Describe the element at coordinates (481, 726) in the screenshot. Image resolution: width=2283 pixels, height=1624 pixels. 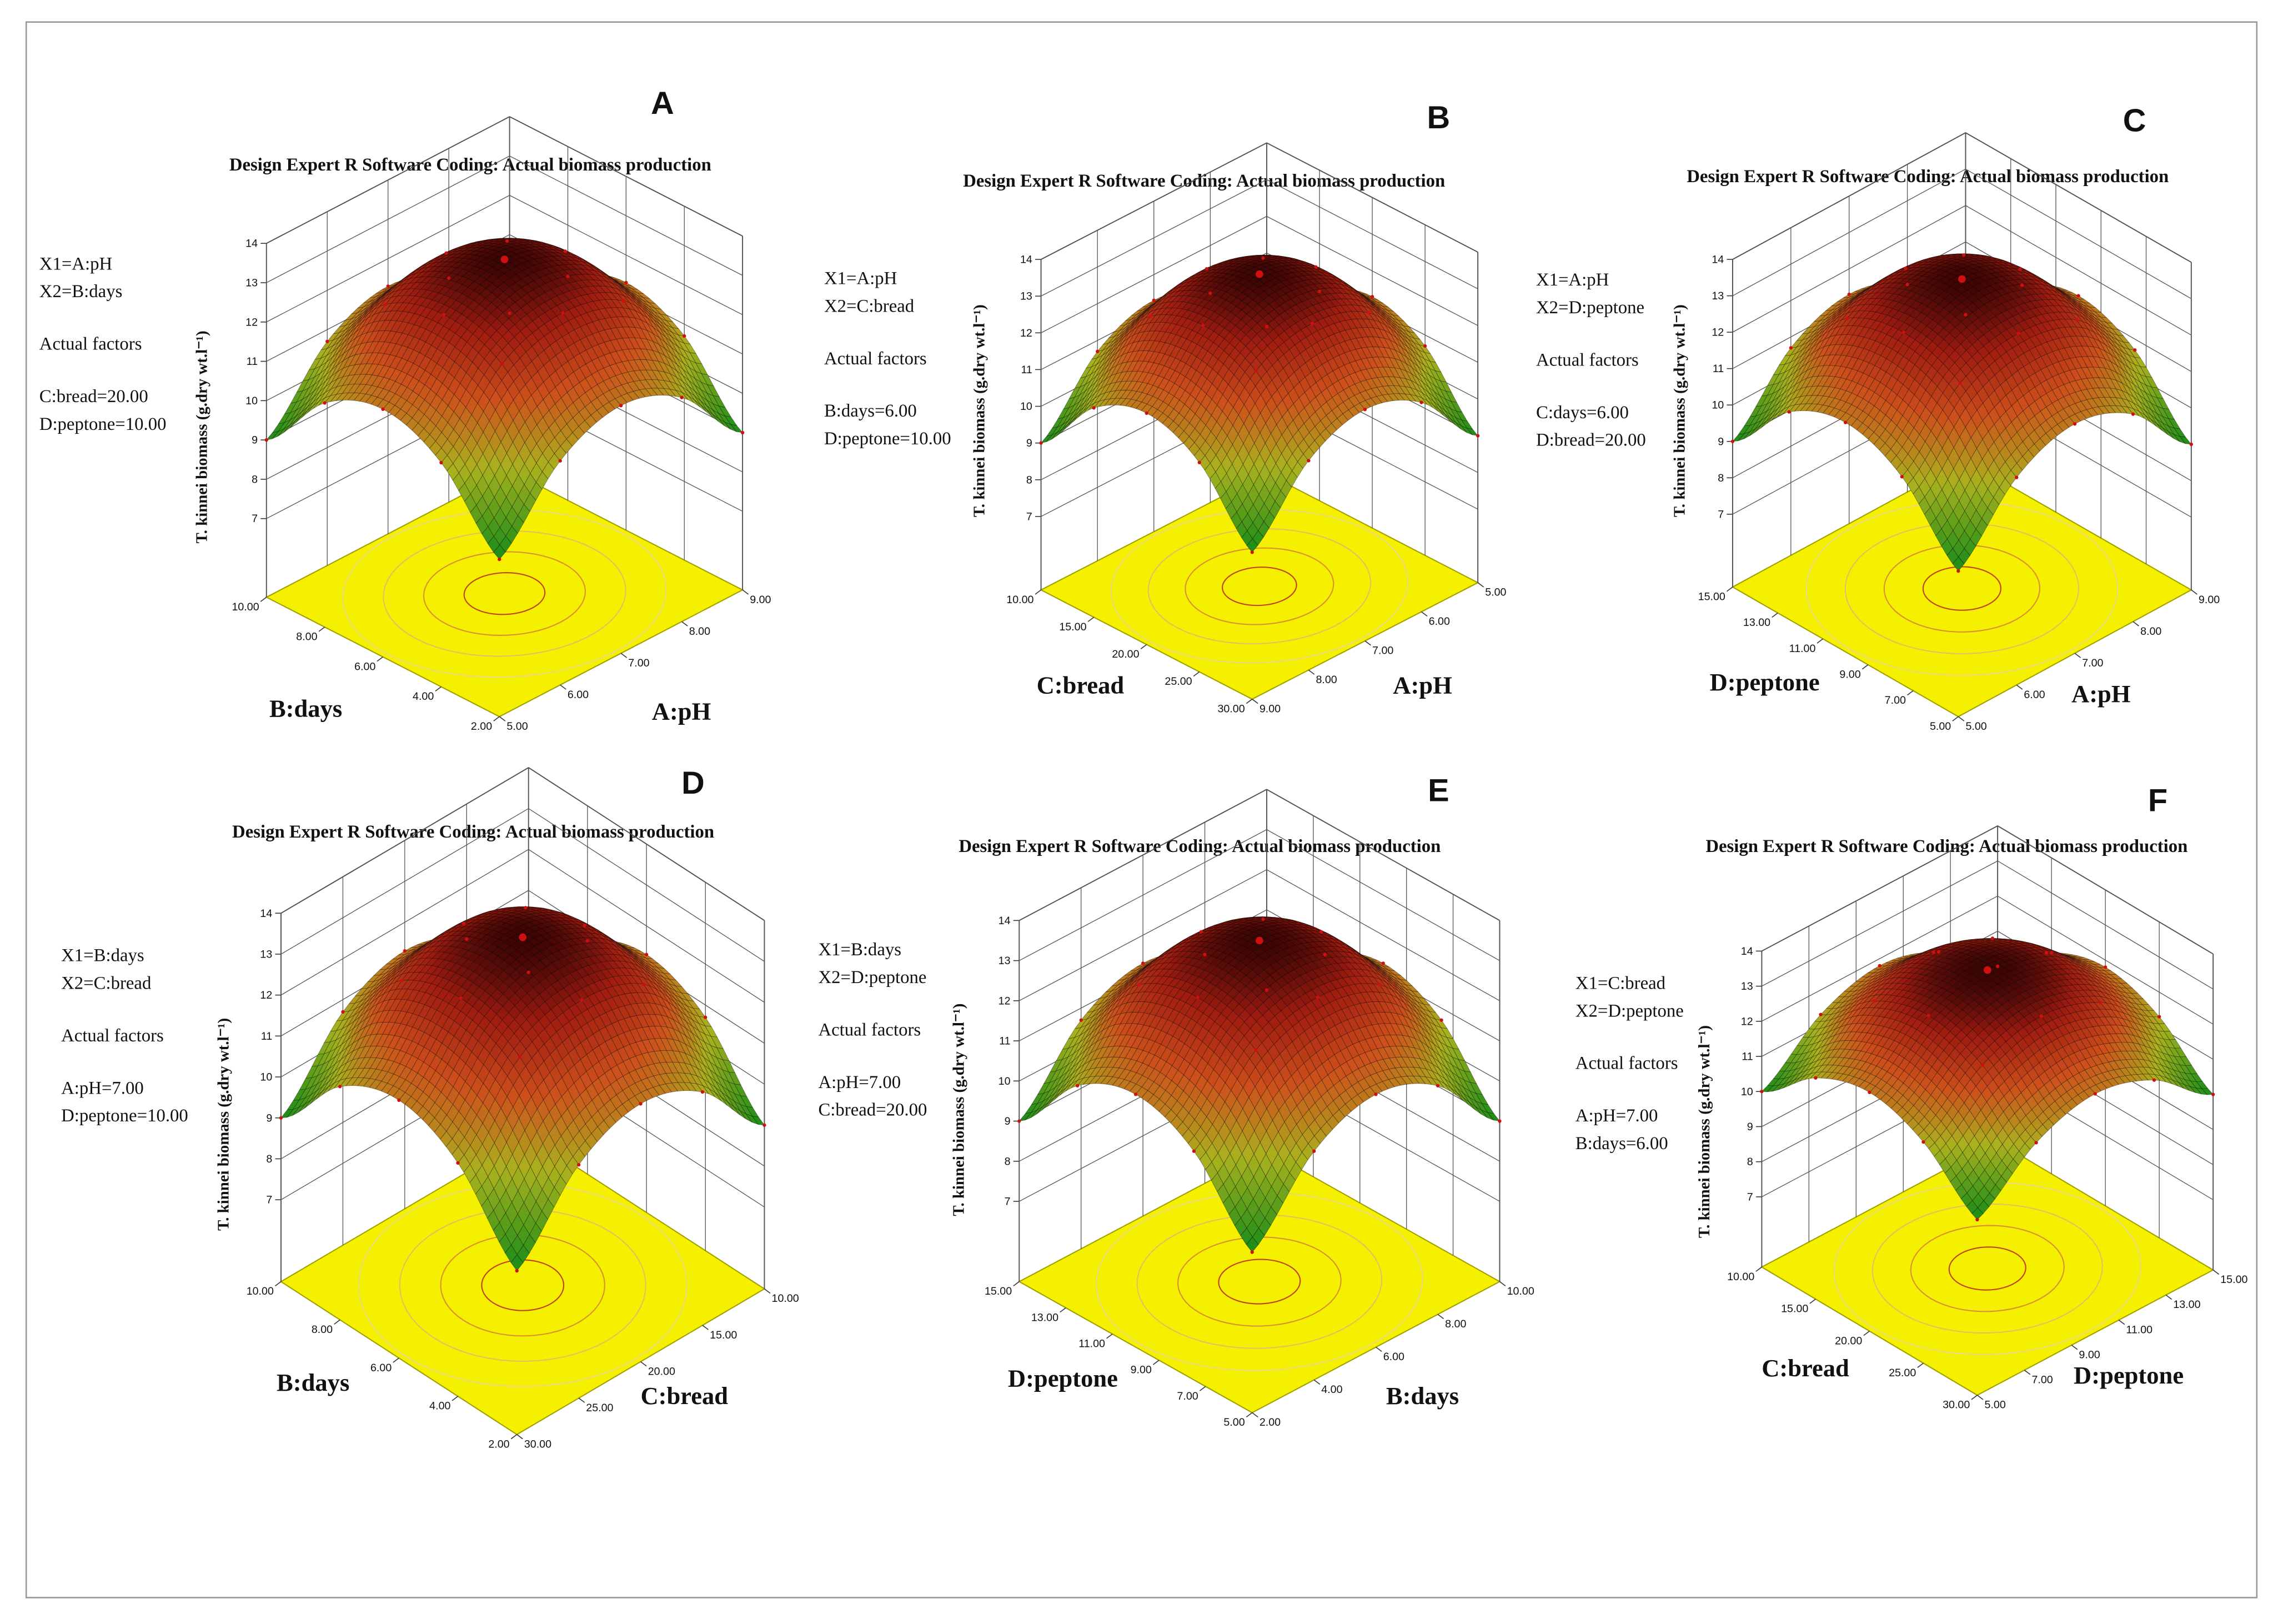
I see `y-tick-label: 2.00` at that location.